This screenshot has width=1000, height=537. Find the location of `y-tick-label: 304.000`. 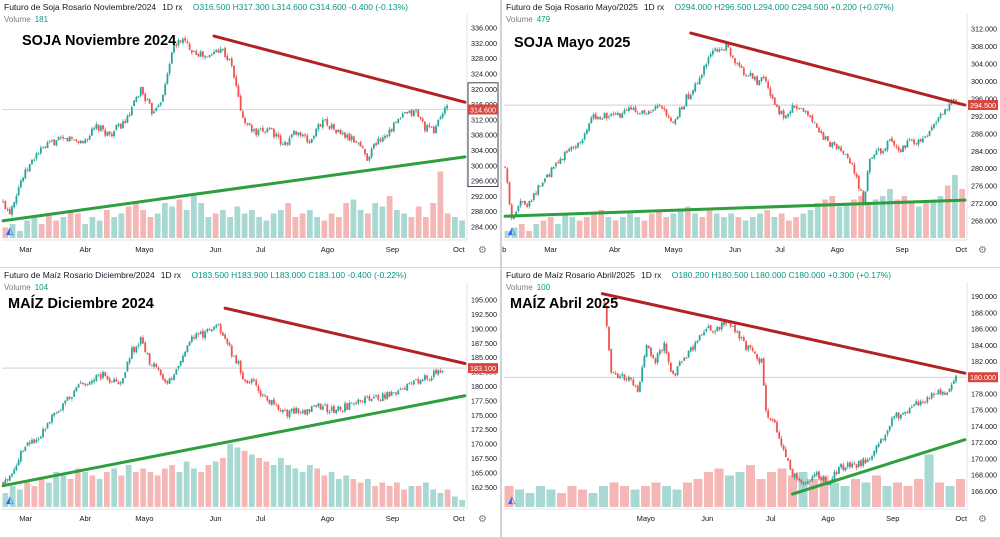

y-tick-label: 304.000 is located at coordinates (484, 150).